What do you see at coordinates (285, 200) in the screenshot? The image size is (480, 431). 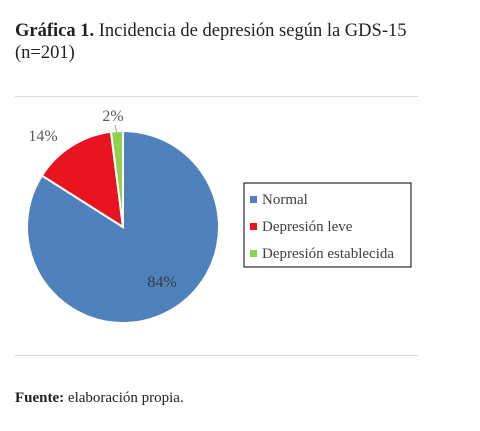 I see `legend-label-1: Normal` at bounding box center [285, 200].